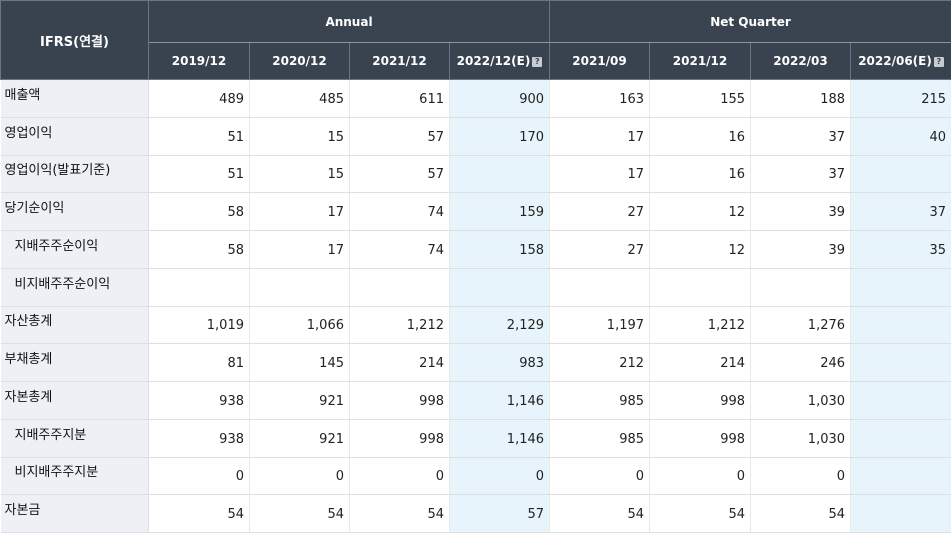 This screenshot has width=951, height=533. What do you see at coordinates (300, 99) in the screenshot?
I see `table-cell: 485` at bounding box center [300, 99].